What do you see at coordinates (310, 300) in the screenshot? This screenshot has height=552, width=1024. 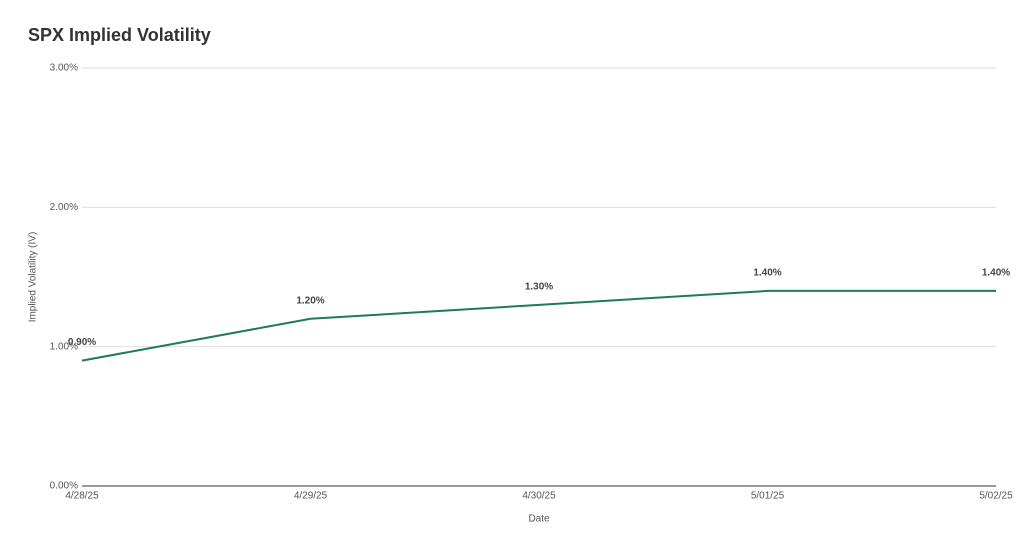 I see `data-label: 1.20%` at bounding box center [310, 300].